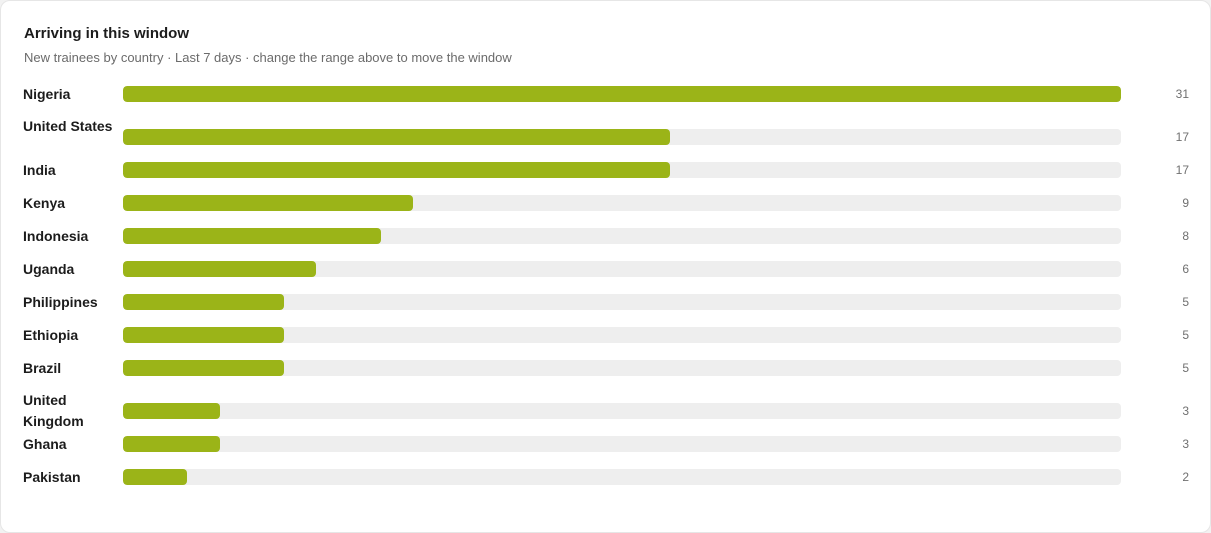 This screenshot has height=533, width=1211. What do you see at coordinates (60, 301) in the screenshot?
I see `bar-label: Philippines` at bounding box center [60, 301].